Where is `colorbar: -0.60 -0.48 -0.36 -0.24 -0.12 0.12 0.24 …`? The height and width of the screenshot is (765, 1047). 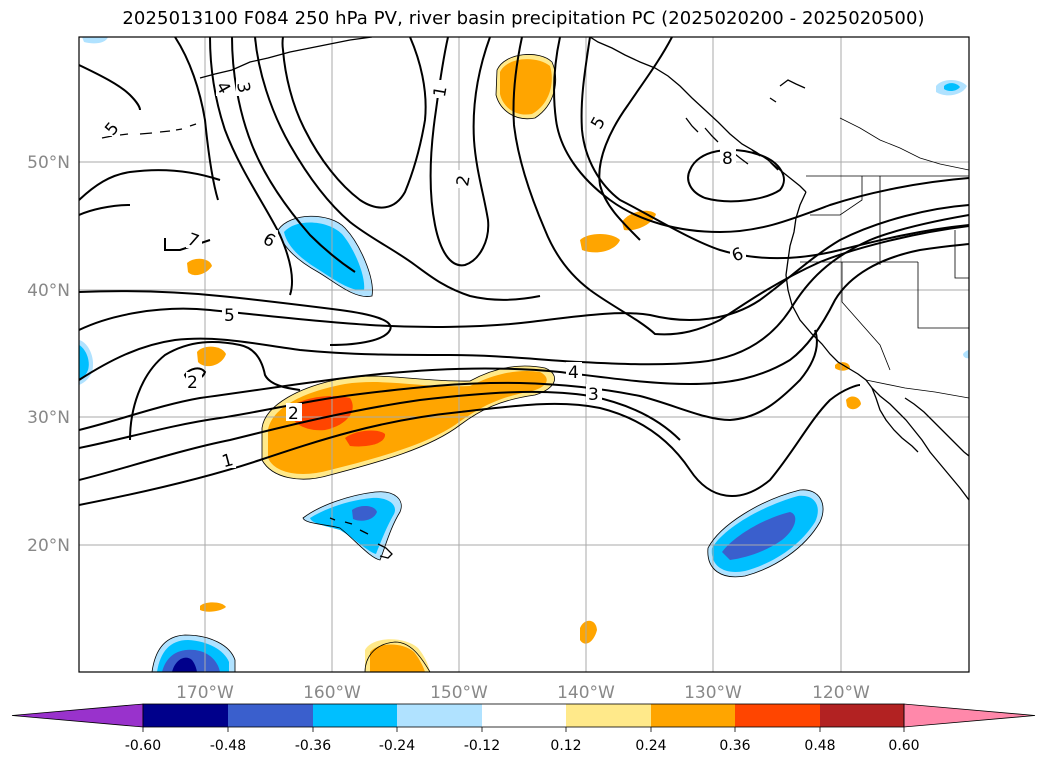 colorbar: -0.60 -0.48 -0.36 -0.24 -0.12 0.12 0.24 … is located at coordinates (523, 728).